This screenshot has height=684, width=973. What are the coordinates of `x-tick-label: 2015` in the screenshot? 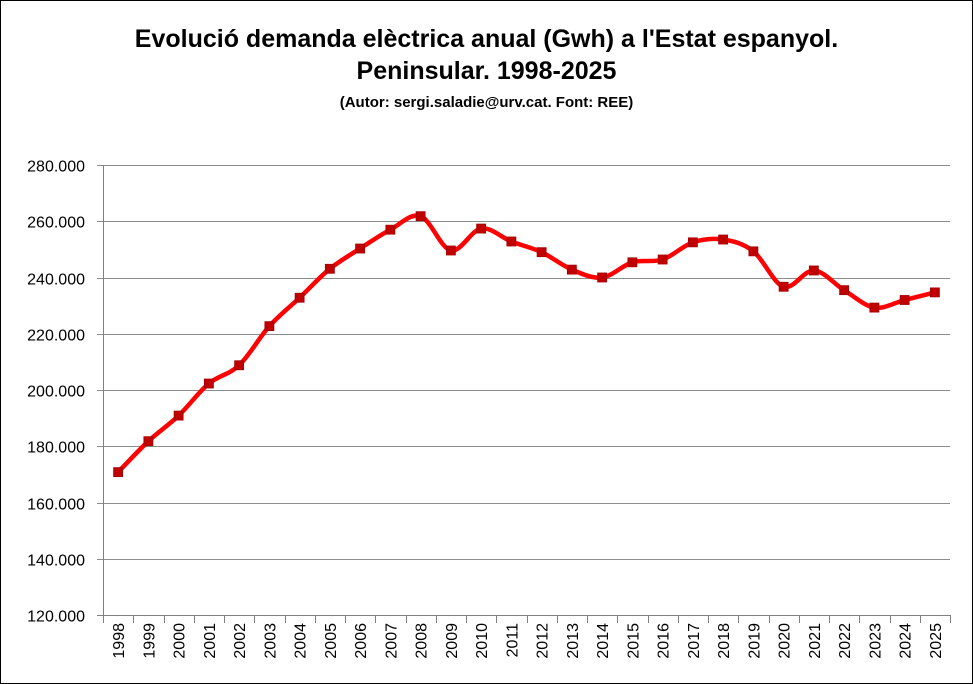 It's located at (633, 641).